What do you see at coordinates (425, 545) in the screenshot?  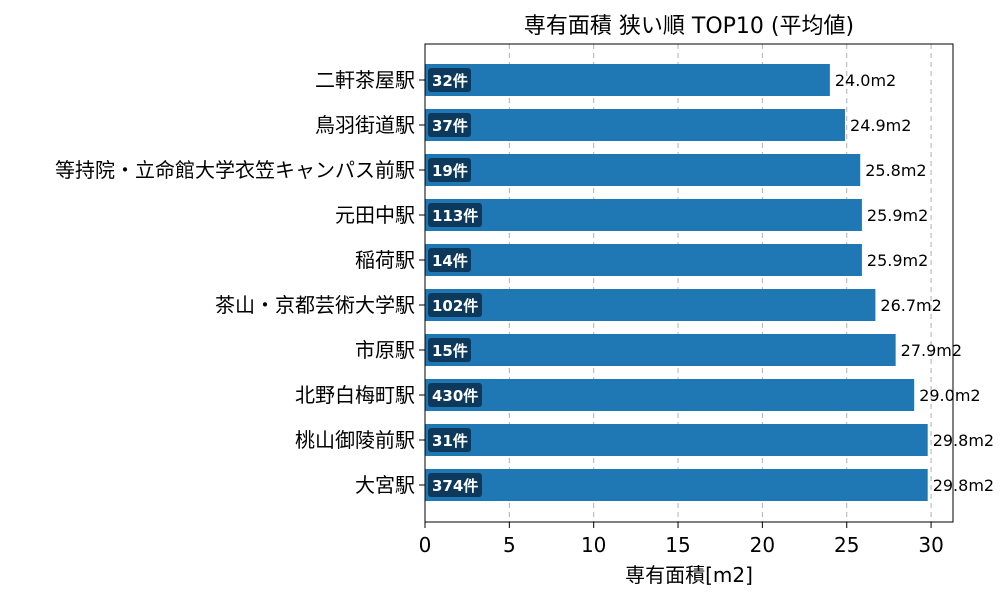 I see `x-tick-label: 0` at bounding box center [425, 545].